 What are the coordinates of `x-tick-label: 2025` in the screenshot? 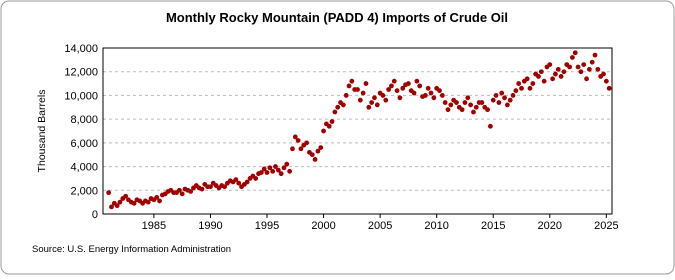 It's located at (606, 226).